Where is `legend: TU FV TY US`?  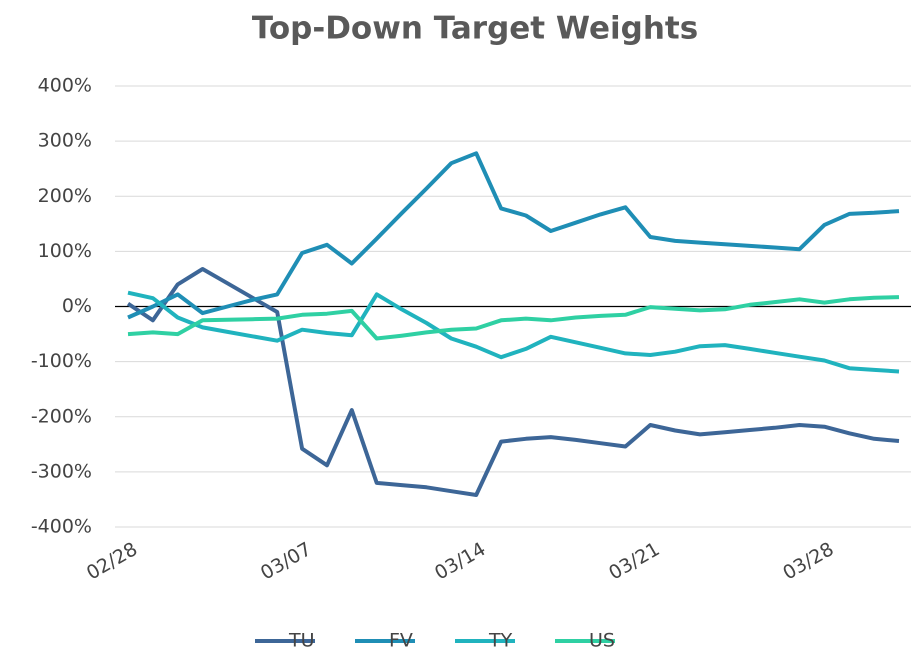
legend: TU FV TY US is located at coordinates (435, 641).